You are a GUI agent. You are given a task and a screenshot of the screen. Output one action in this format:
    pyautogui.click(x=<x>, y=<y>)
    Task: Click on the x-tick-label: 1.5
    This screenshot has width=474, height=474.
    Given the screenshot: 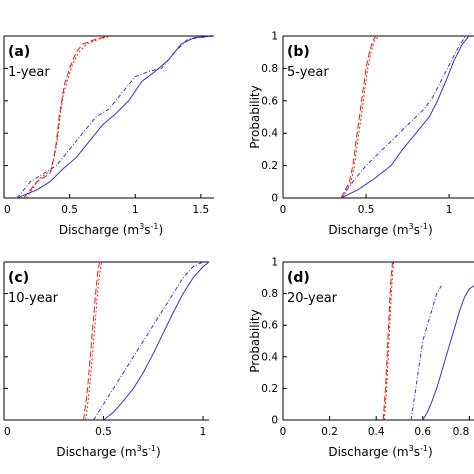 What is the action you would take?
    pyautogui.click(x=201, y=210)
    